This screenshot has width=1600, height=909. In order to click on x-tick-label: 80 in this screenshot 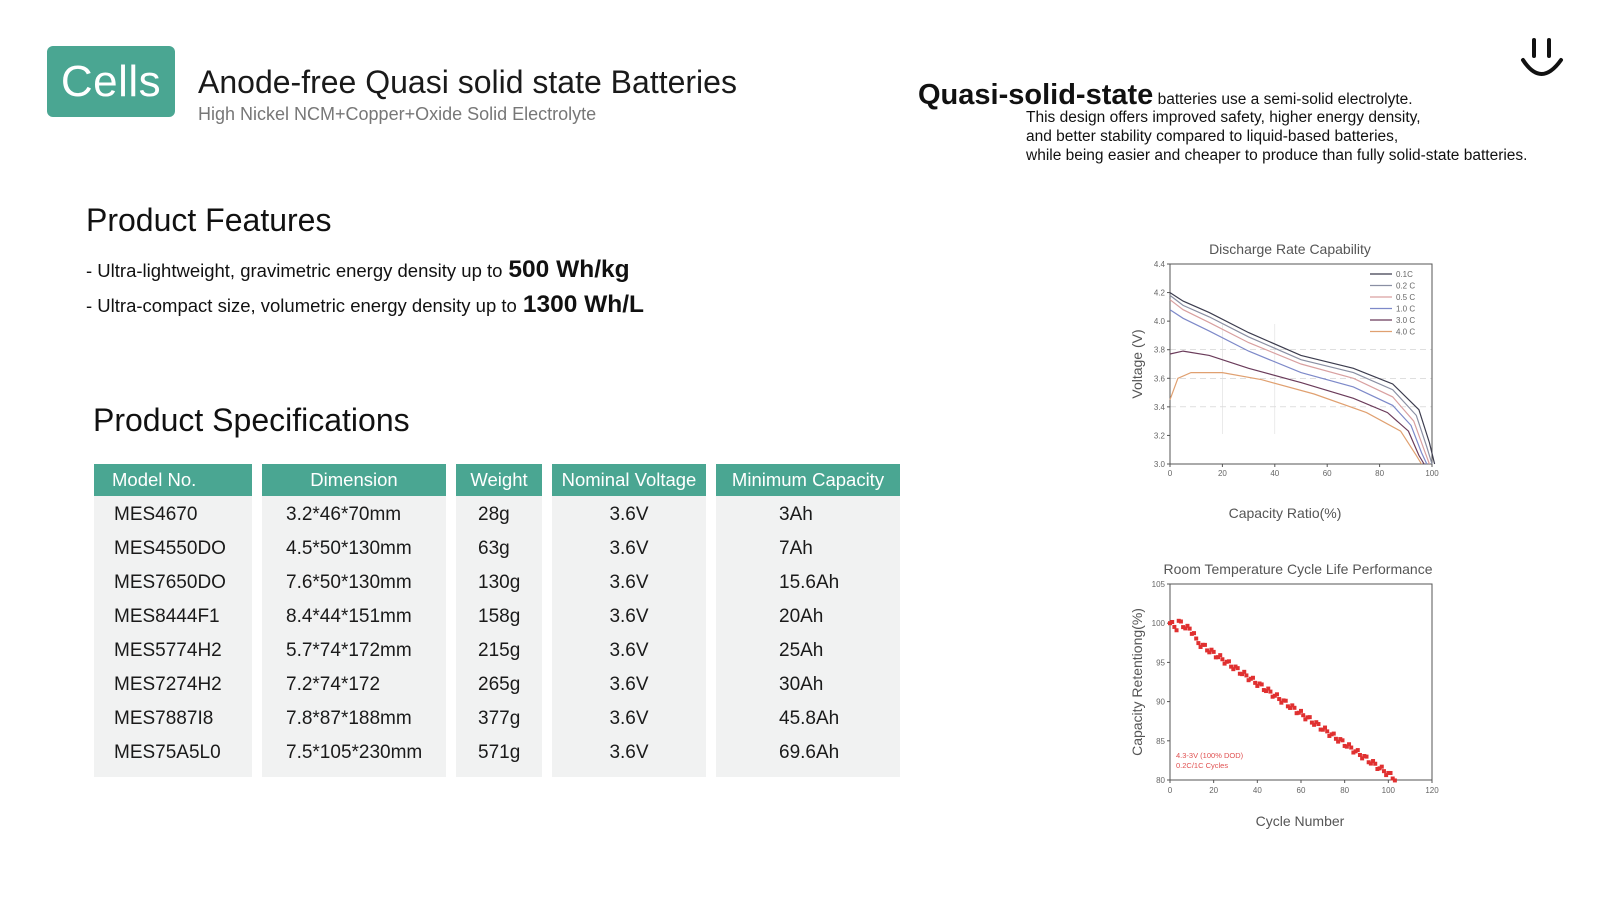, I will do `click(1379, 473)`.